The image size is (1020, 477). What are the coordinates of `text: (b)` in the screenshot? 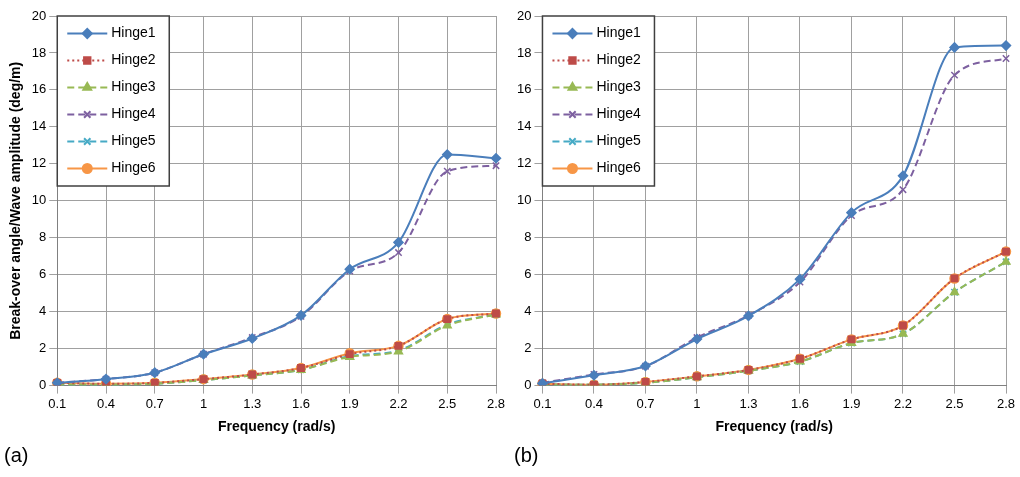 It's located at (526, 455).